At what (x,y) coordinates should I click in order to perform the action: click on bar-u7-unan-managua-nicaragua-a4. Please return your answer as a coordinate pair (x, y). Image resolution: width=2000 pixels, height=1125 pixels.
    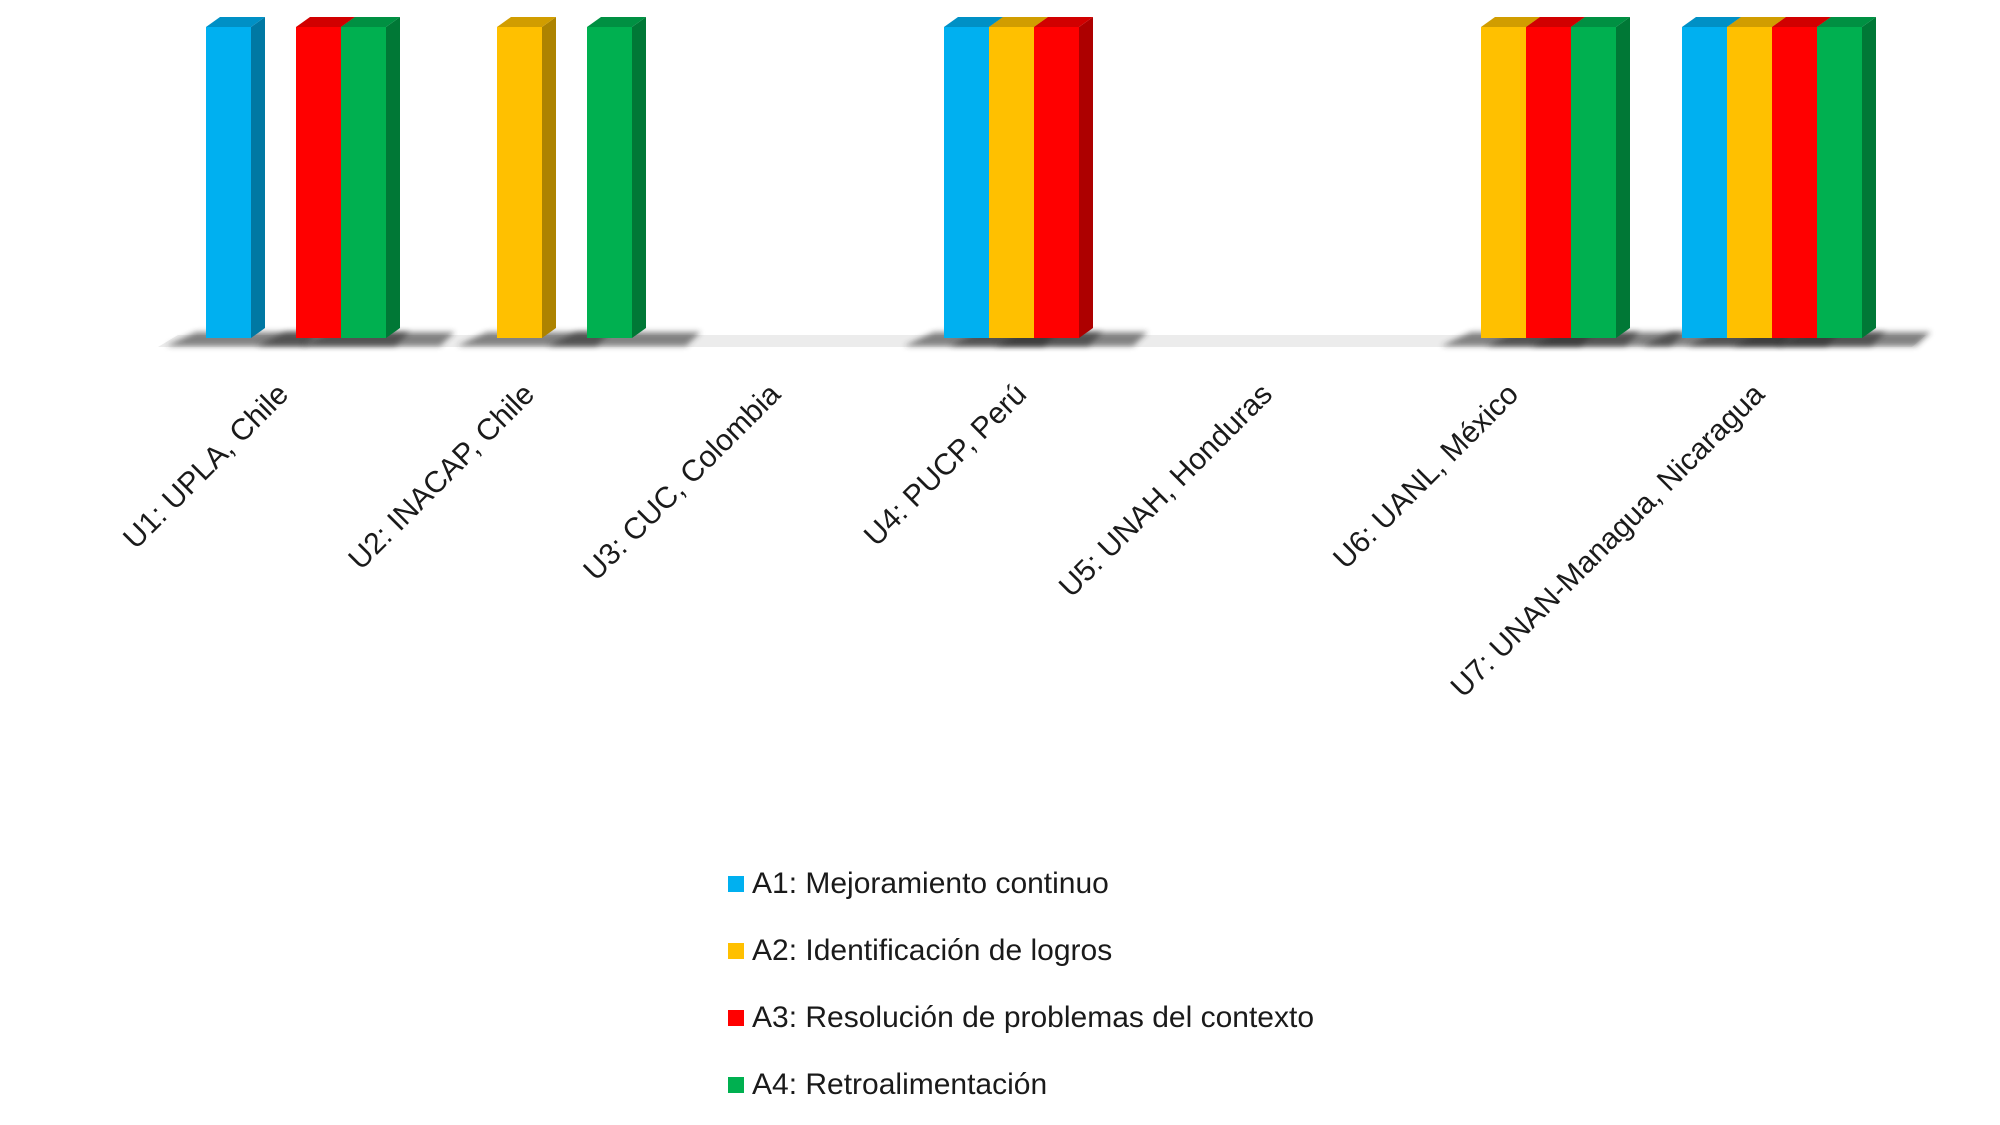
    Looking at the image, I should click on (1846, 177).